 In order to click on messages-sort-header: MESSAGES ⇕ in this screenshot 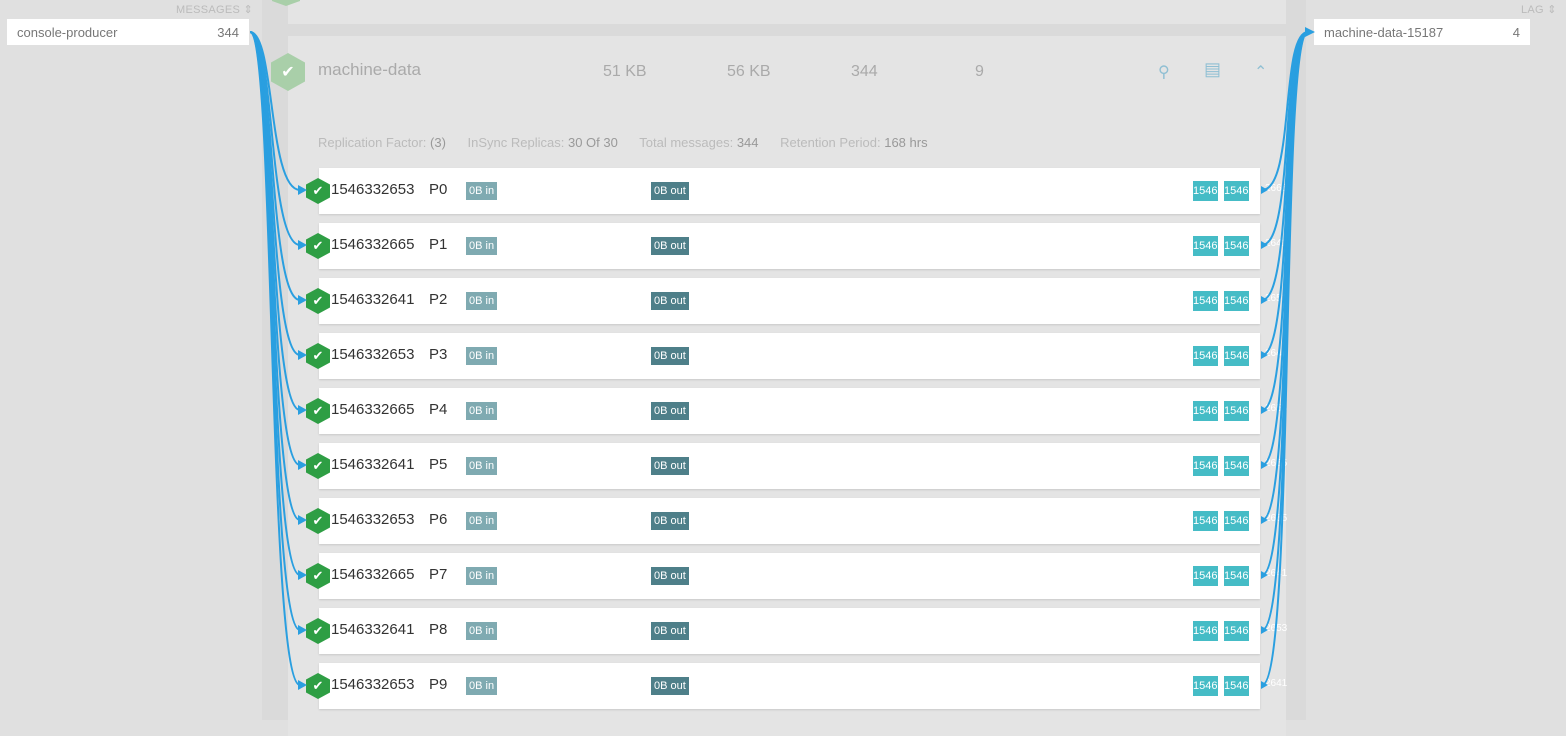, I will do `click(214, 9)`.